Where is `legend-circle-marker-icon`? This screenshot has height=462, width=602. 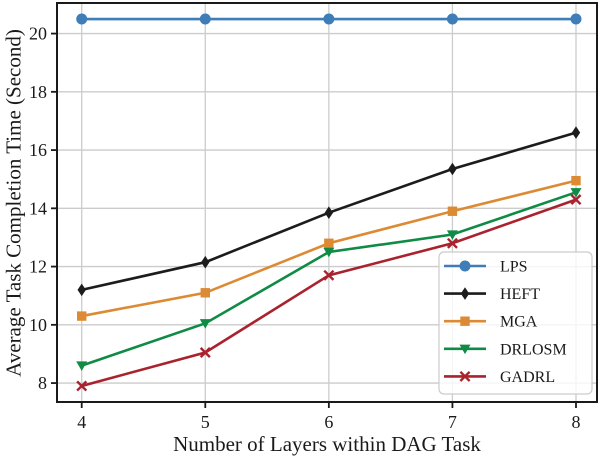 legend-circle-marker-icon is located at coordinates (465, 266).